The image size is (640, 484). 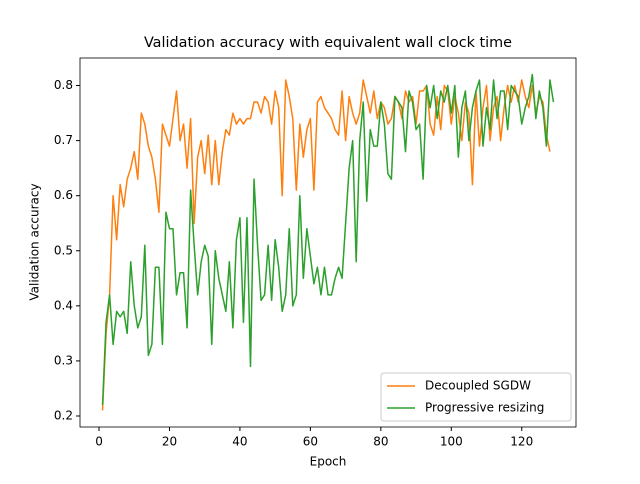 What do you see at coordinates (169, 442) in the screenshot?
I see `x-tick-label: 20` at bounding box center [169, 442].